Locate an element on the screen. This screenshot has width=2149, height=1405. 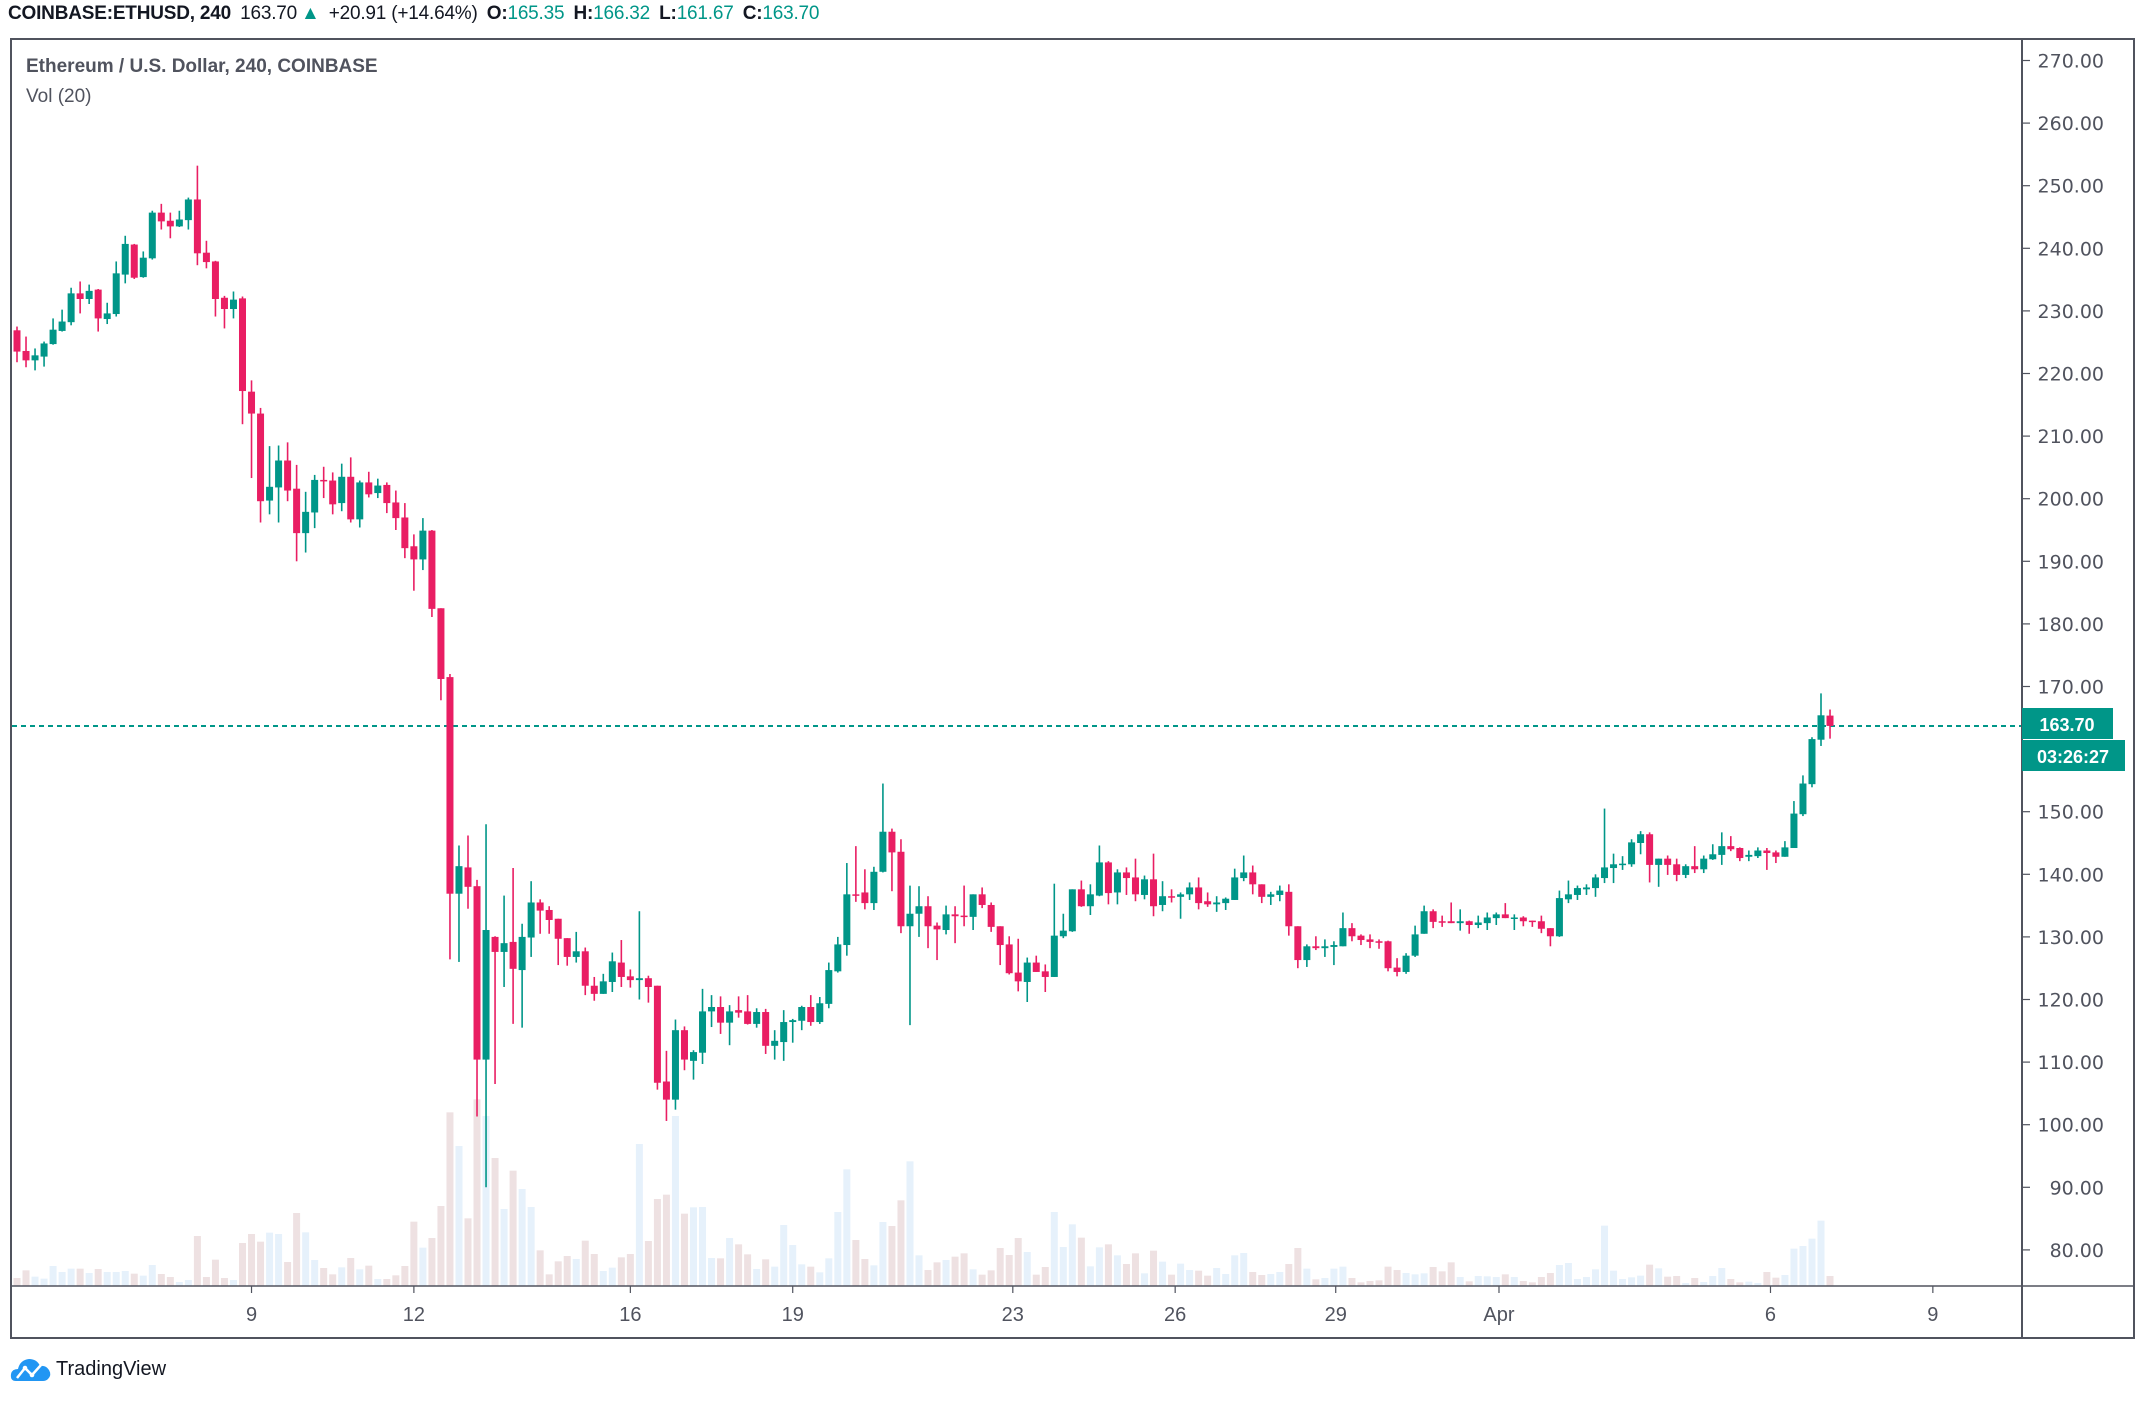
time-tick-label: 9 is located at coordinates (1932, 1315).